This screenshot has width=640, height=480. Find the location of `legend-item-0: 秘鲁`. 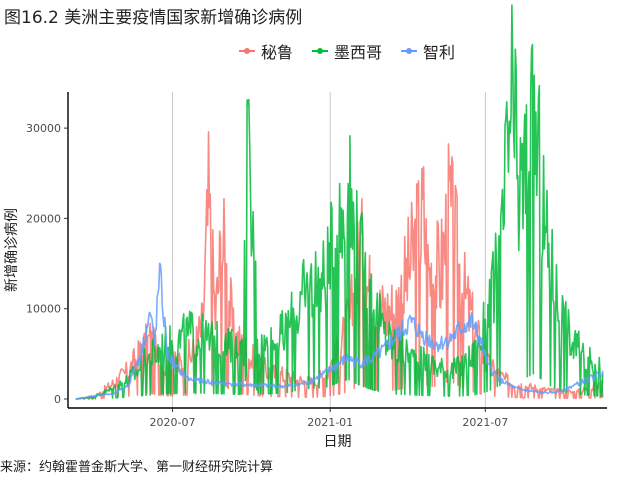

legend-item-0: 秘鲁 is located at coordinates (265, 51).